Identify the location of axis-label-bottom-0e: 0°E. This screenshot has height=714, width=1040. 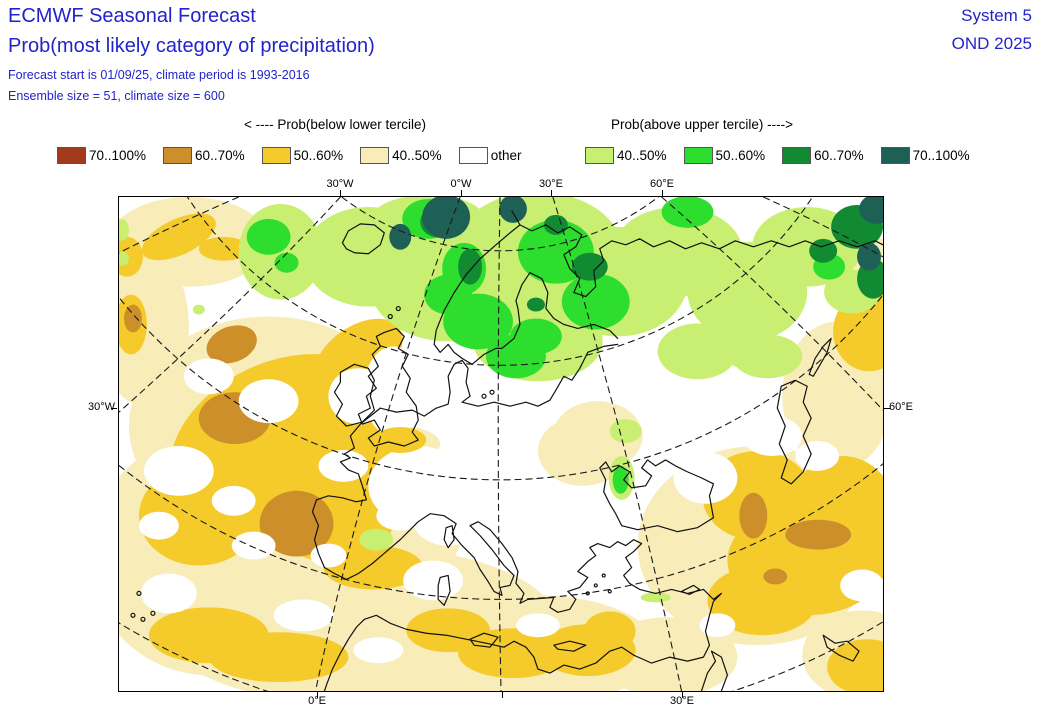
(317, 701).